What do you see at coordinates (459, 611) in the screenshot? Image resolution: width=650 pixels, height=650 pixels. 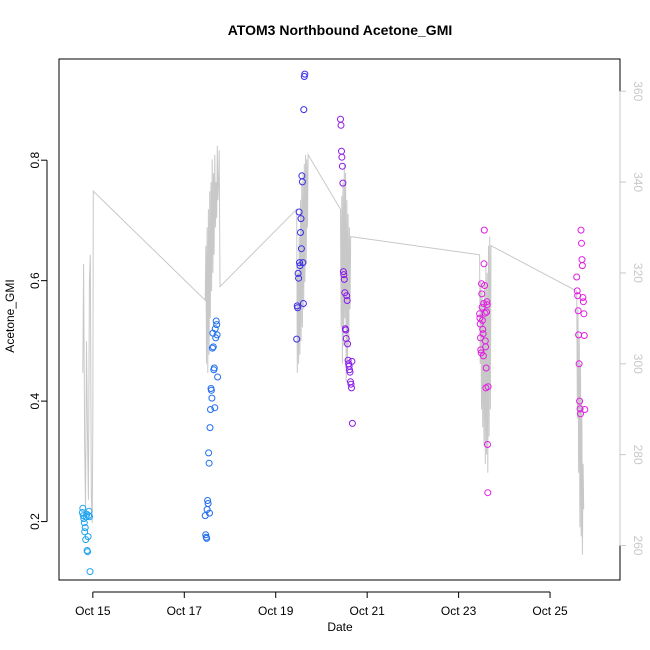 I see `x-tick-label: Oct 23` at bounding box center [459, 611].